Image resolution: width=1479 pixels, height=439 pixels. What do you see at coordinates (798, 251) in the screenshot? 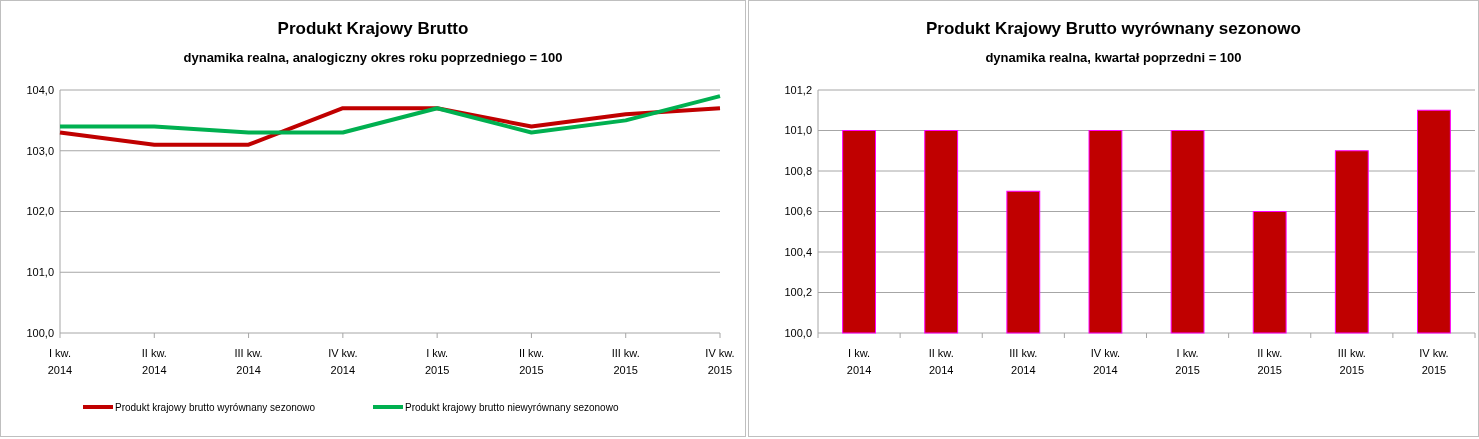
I see `y-tick-label: 100,4` at bounding box center [798, 251].